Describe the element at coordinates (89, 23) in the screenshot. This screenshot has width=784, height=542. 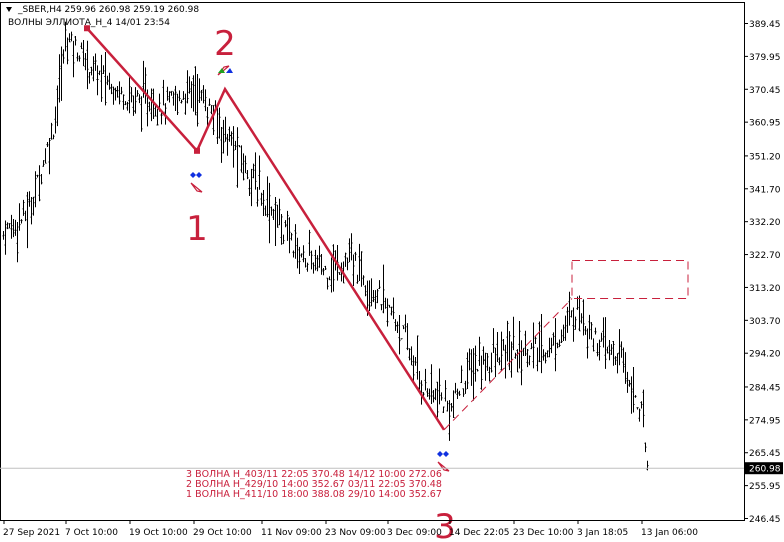
I see `indicator-header: ВОЛНЫ ЭЛЛИОТА_H_4 14/01 23:54` at that location.